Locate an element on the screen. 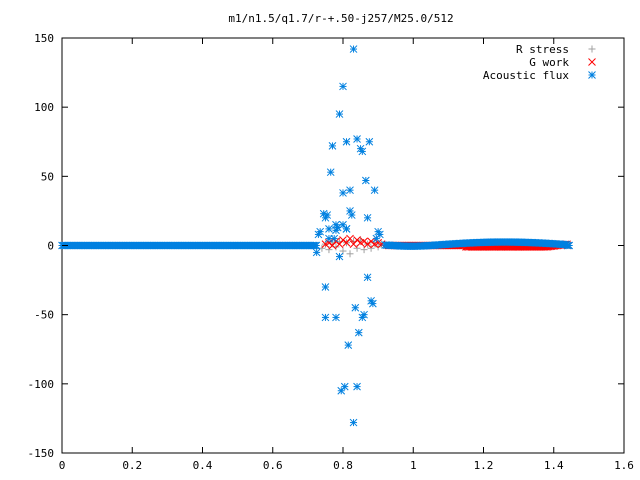 Image resolution: width=640 pixels, height=480 pixels. legend-label: G work is located at coordinates (549, 62).